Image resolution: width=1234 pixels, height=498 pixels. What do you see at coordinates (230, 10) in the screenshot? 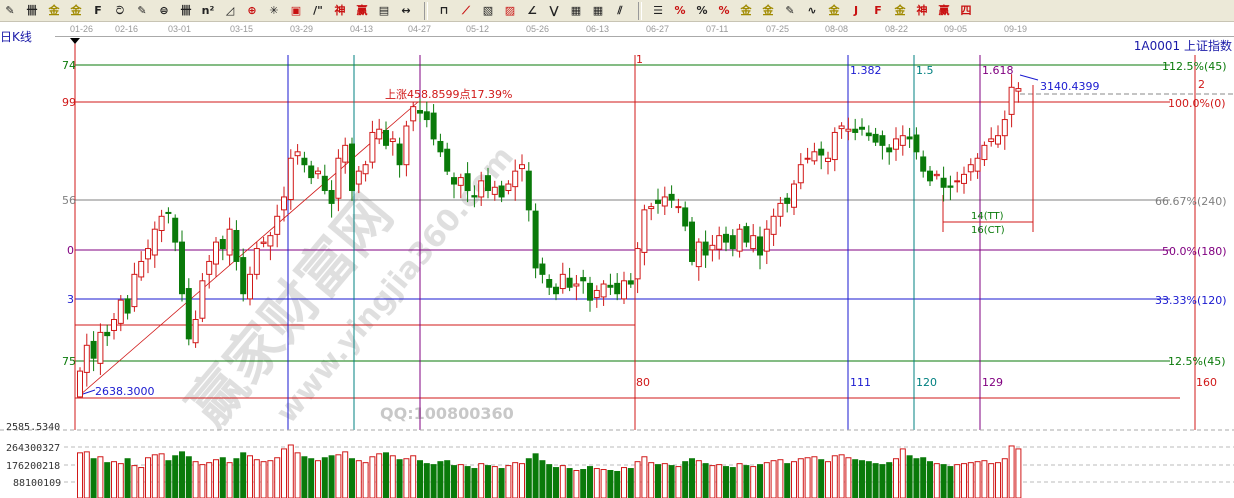
I see `triangle-icon: ◿` at bounding box center [230, 10].